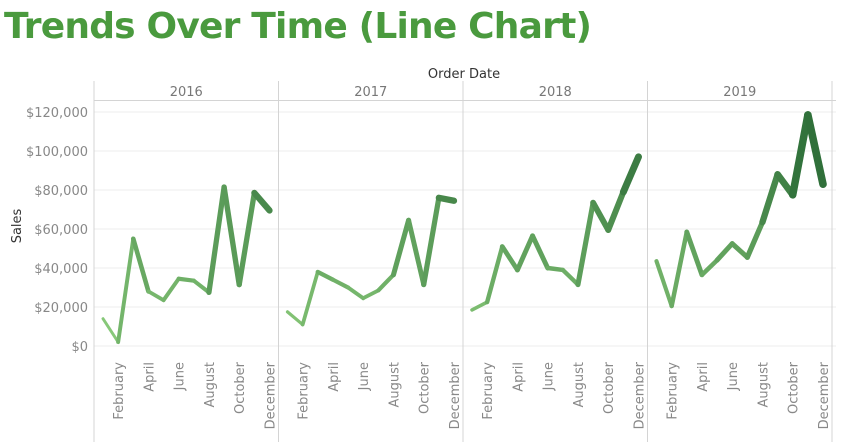  Describe the element at coordinates (61, 269) in the screenshot. I see `y-tick-label: $40,000` at that location.